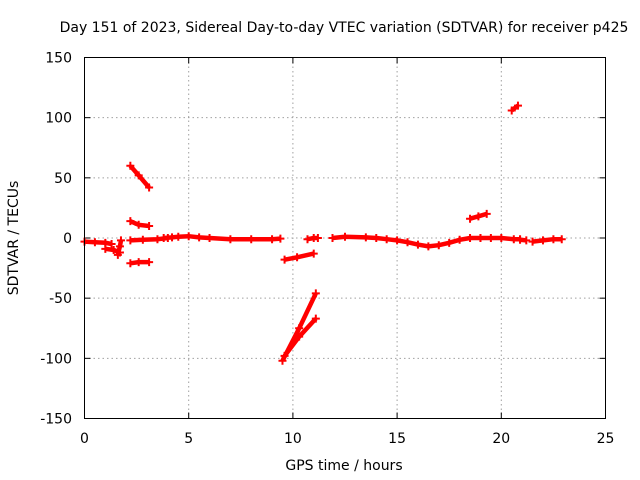  Describe the element at coordinates (56, 420) in the screenshot. I see `y-tick-label: -150` at that location.